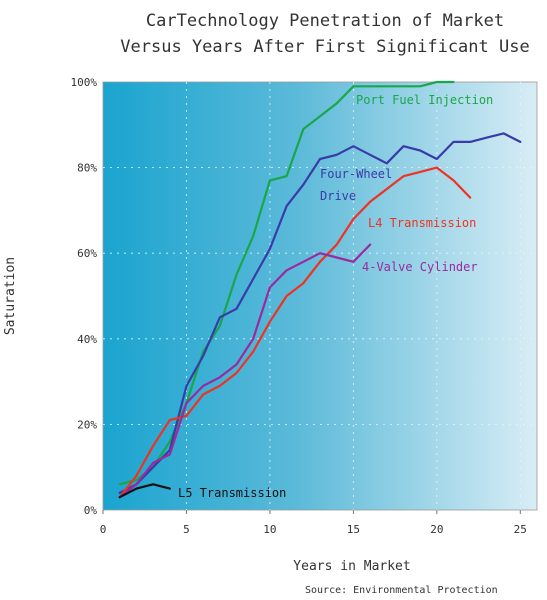  I want to click on series-label-four-wheel-drive-line1: Four-Wheel, so click(356, 174).